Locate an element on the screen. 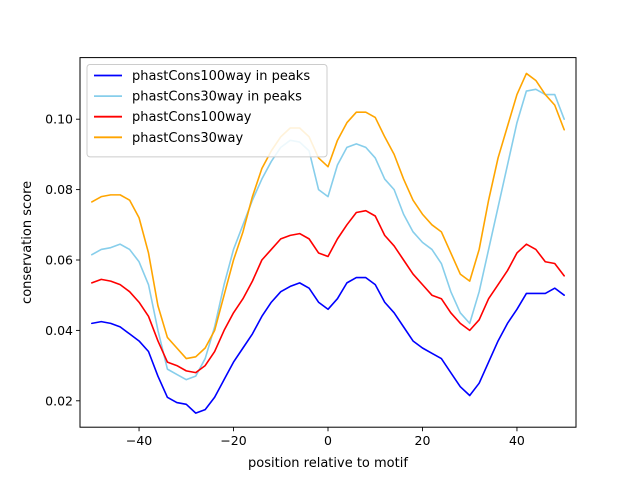 The image size is (640, 480). y-tick-label: 0.06 is located at coordinates (59, 260).